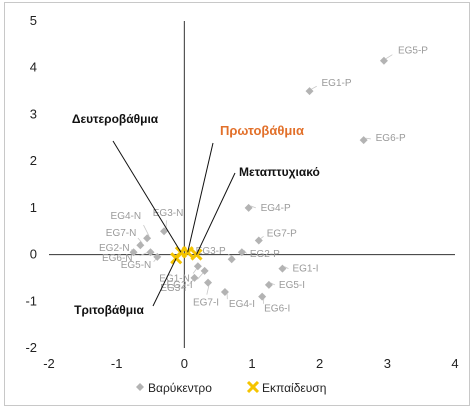 Image resolution: width=475 pixels, height=411 pixels. I want to click on point-label: EG7-N, so click(121, 233).